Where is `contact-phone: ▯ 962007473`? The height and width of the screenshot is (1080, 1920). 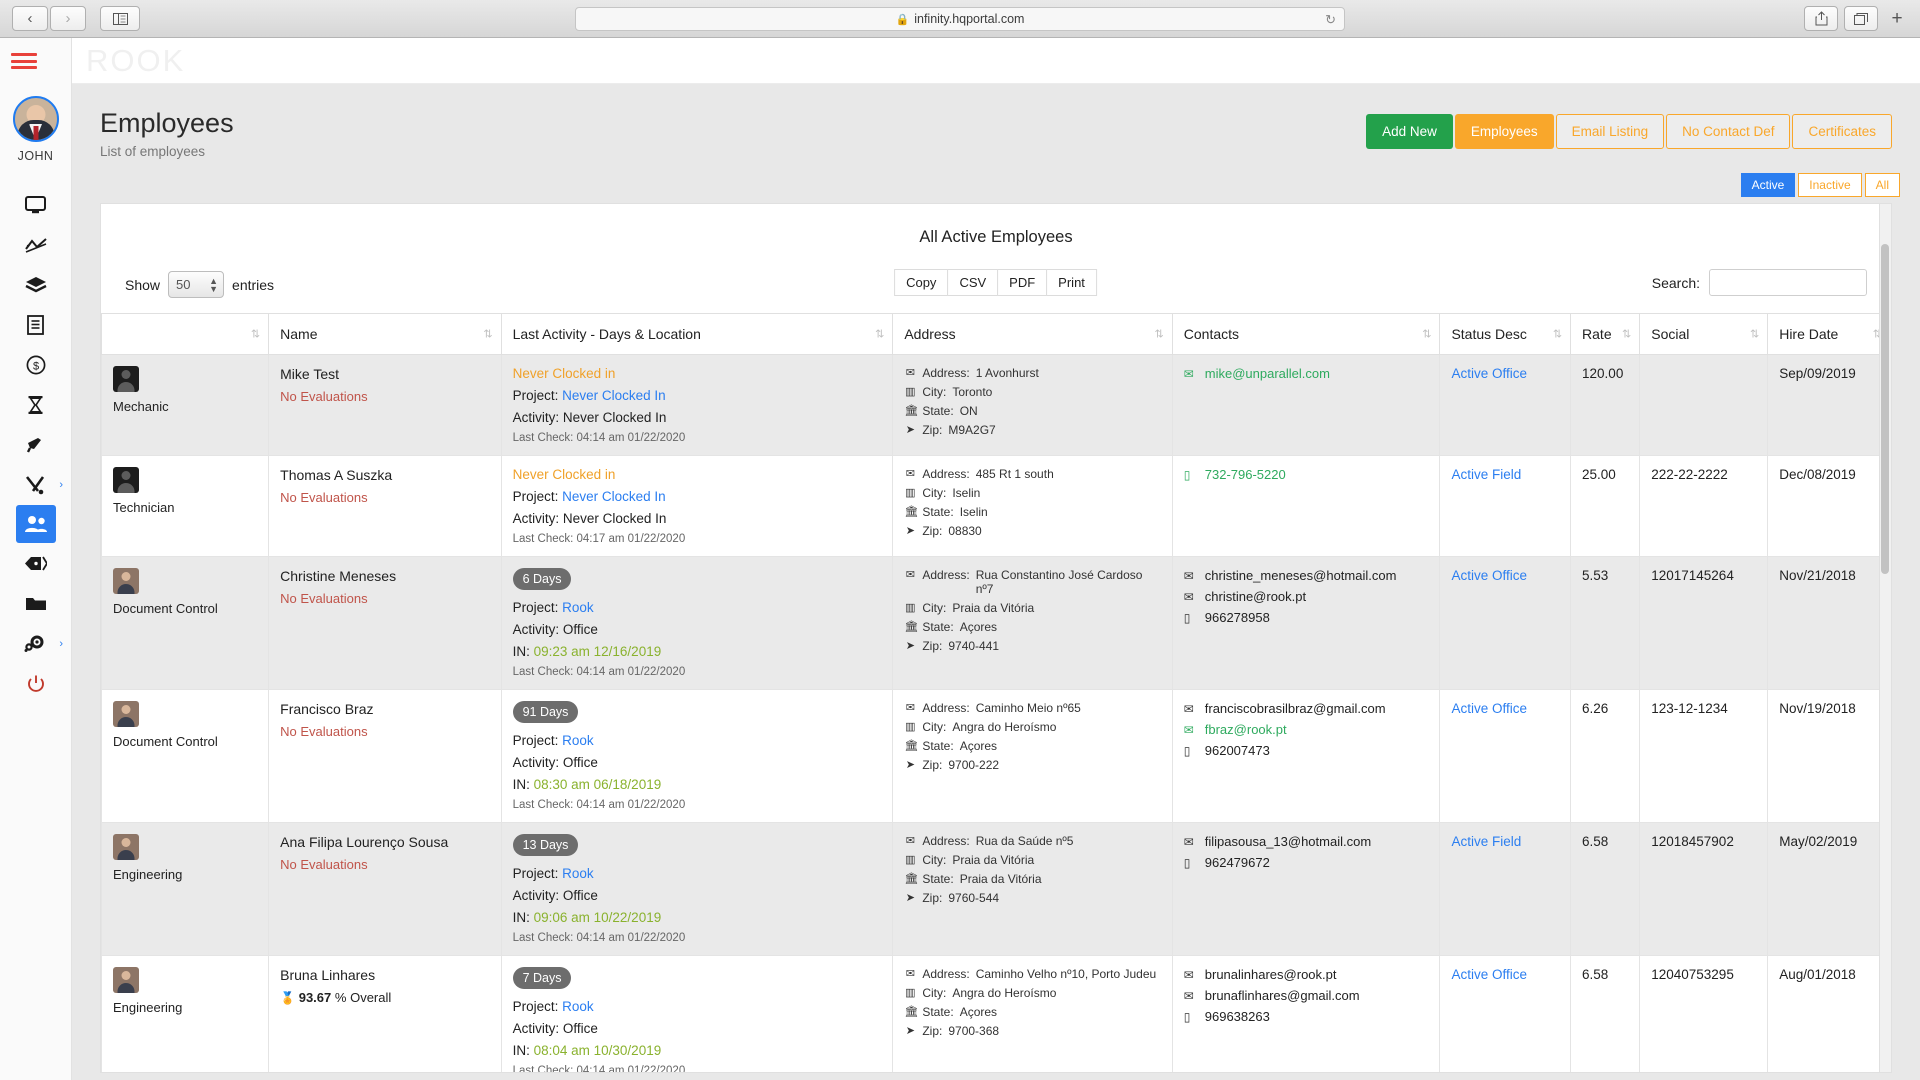 contact-phone: ▯ 962007473 is located at coordinates (1306, 750).